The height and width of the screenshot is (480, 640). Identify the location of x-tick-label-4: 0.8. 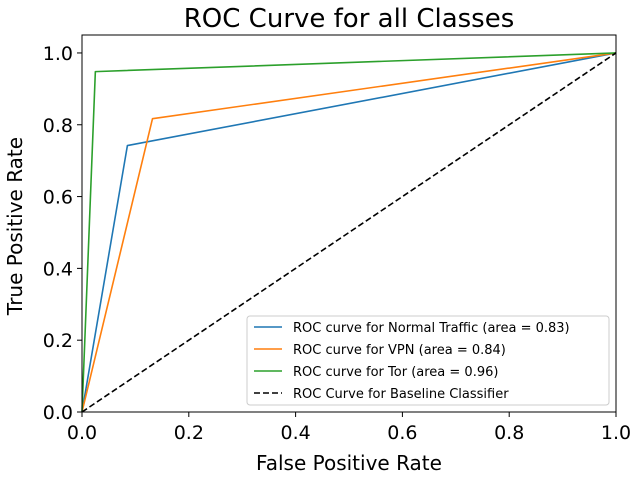
(509, 433).